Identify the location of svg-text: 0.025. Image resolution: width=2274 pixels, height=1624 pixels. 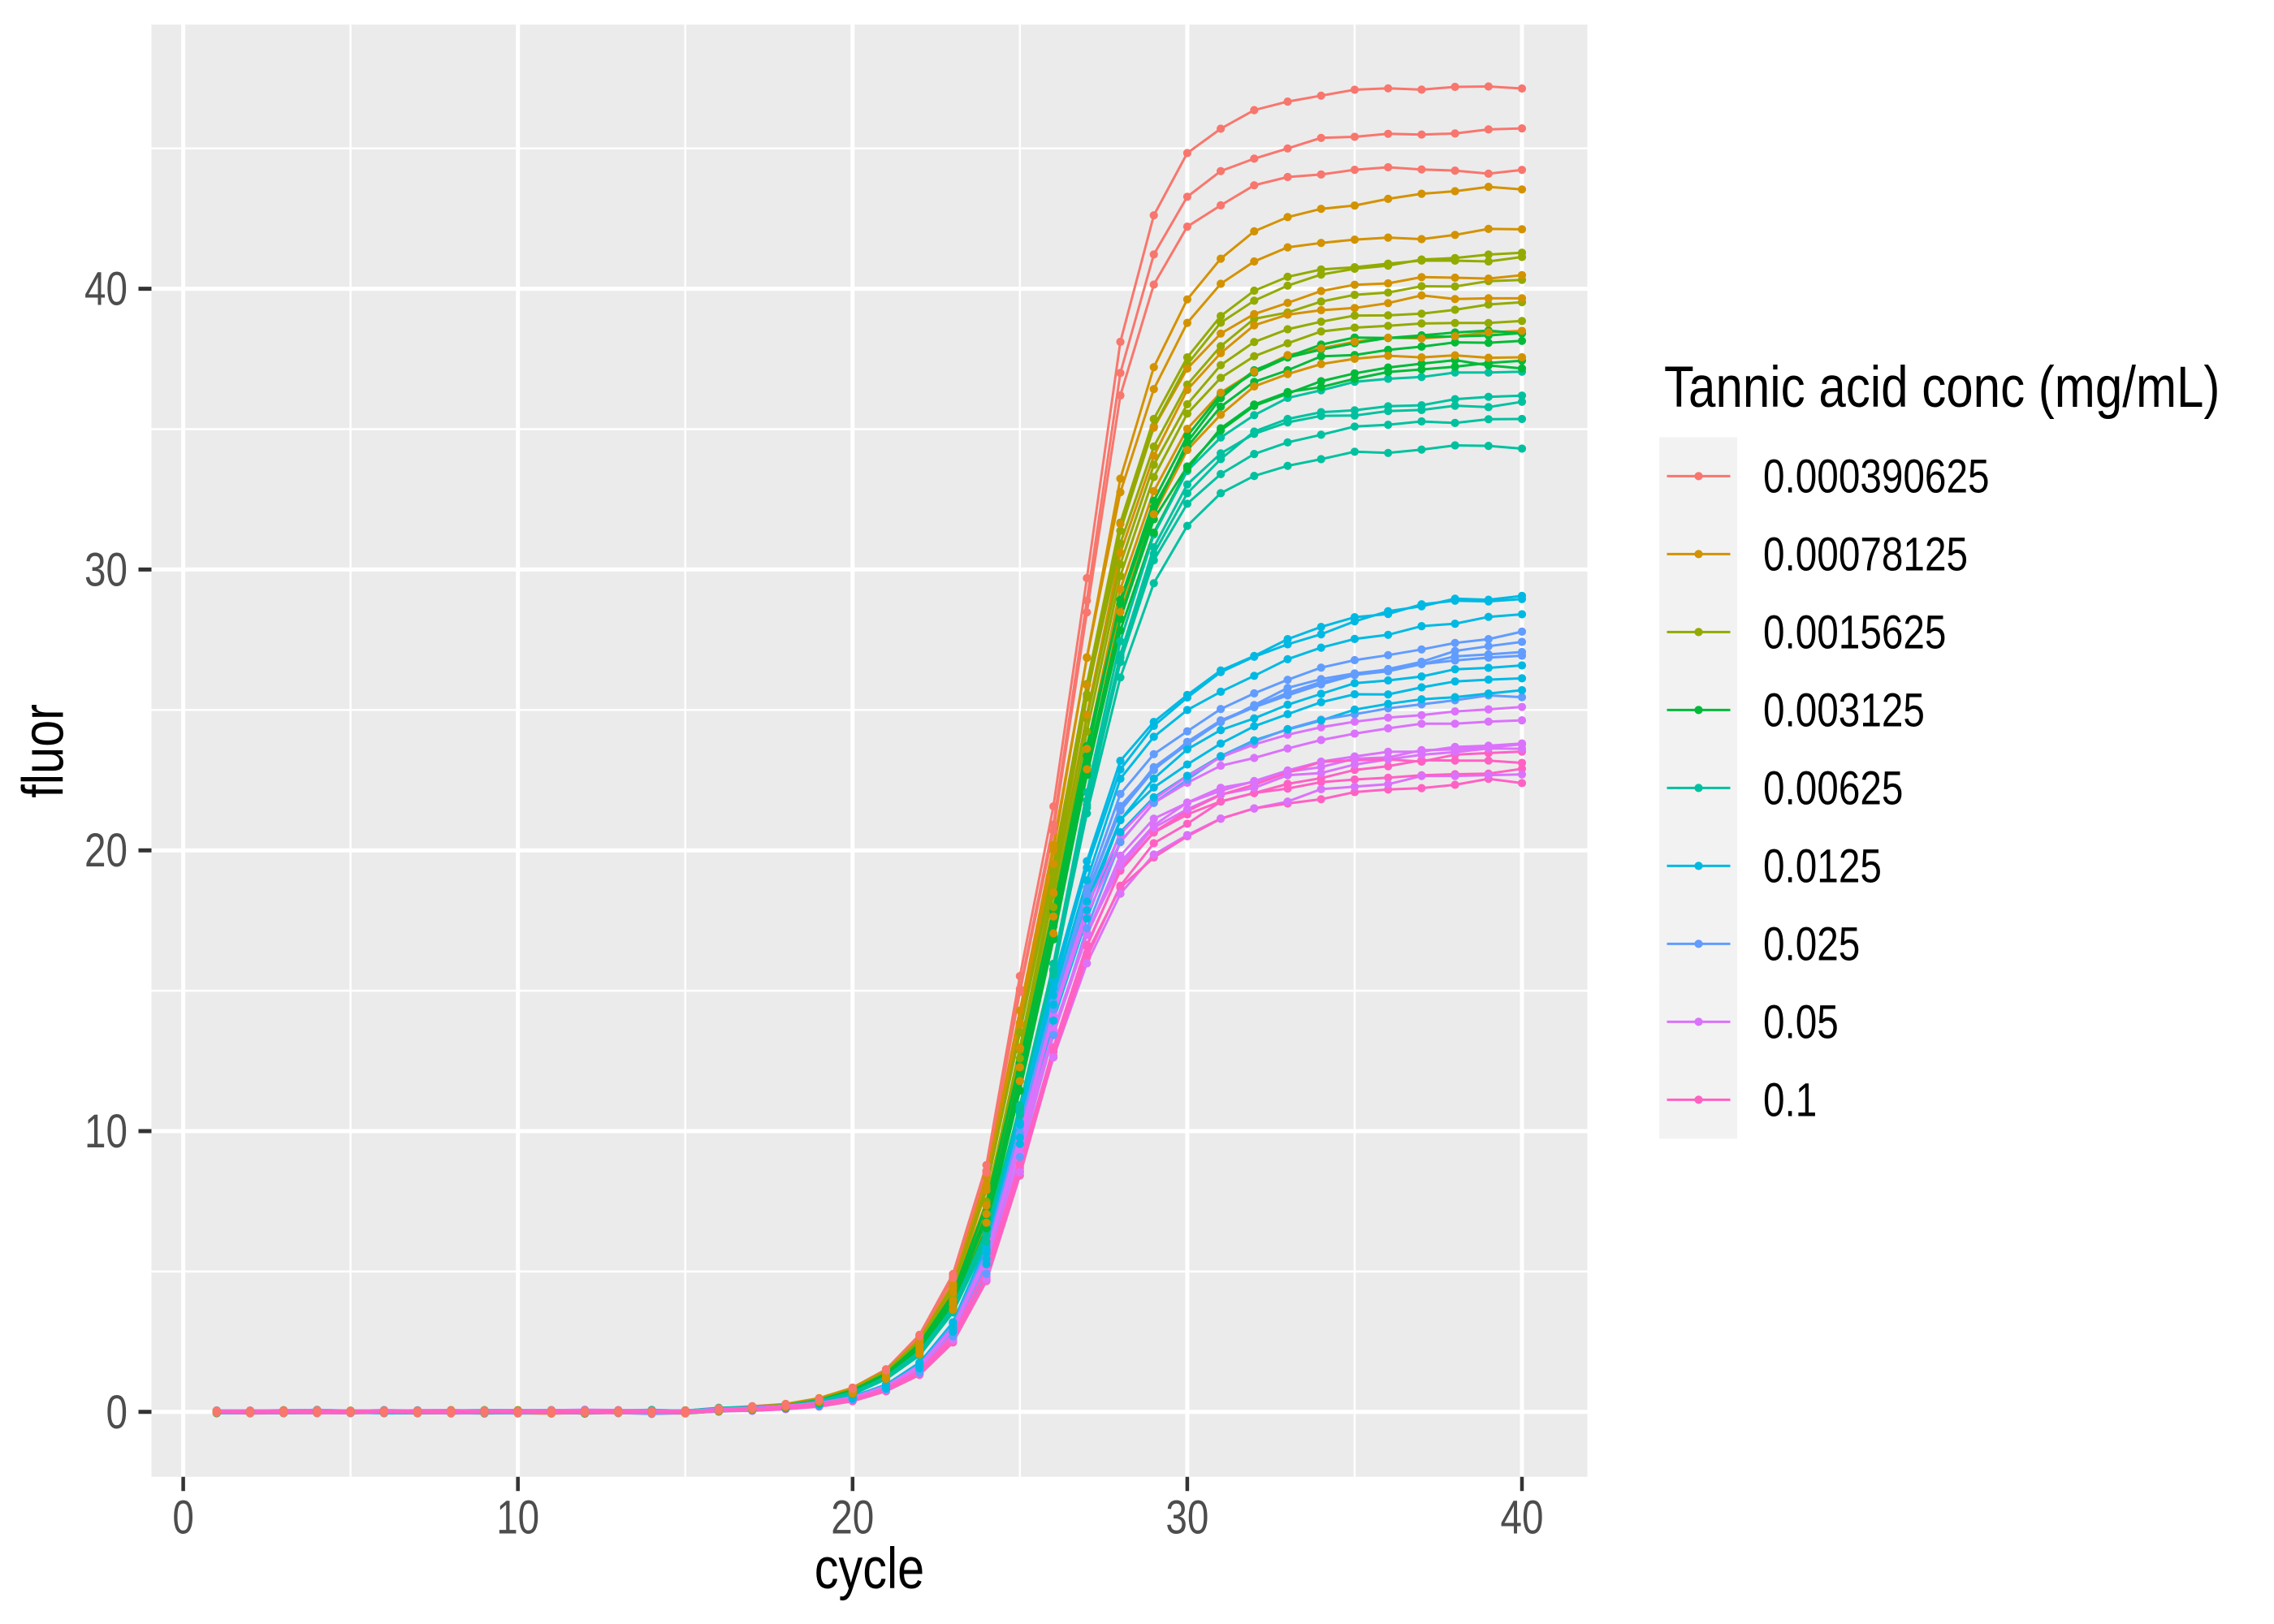
(1811, 944).